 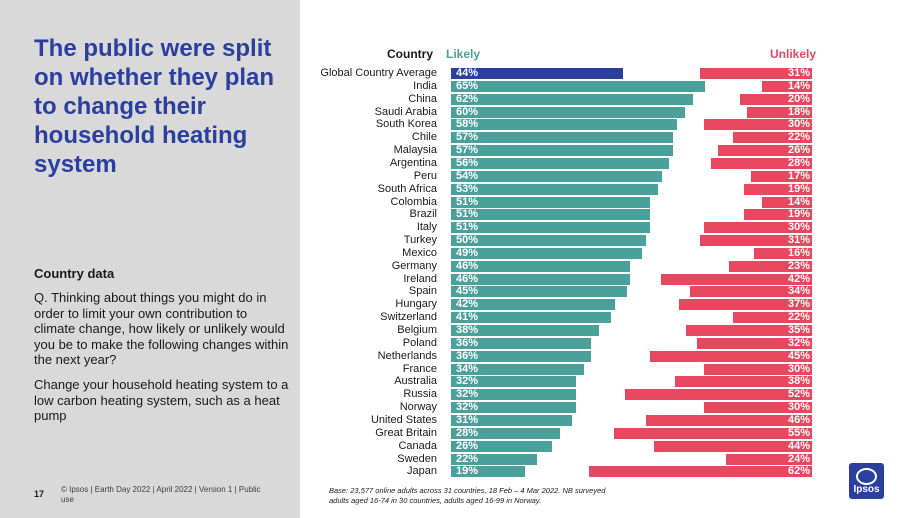 What do you see at coordinates (756, 241) in the screenshot?
I see `unlikely-bar-turkey` at bounding box center [756, 241].